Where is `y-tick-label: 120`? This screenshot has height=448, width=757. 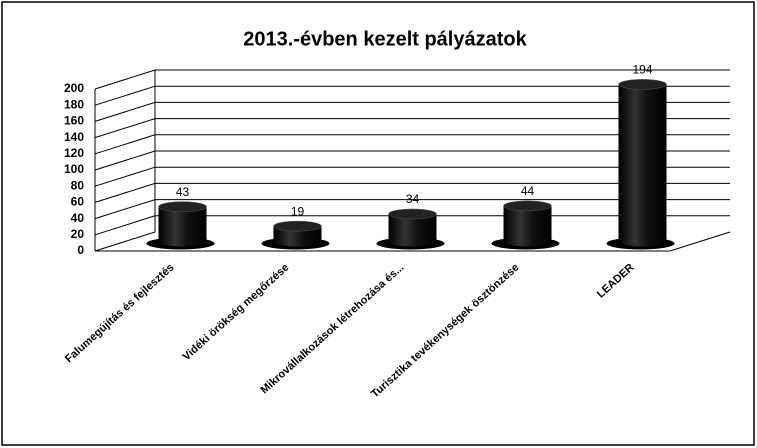
y-tick-label: 120 is located at coordinates (74, 153).